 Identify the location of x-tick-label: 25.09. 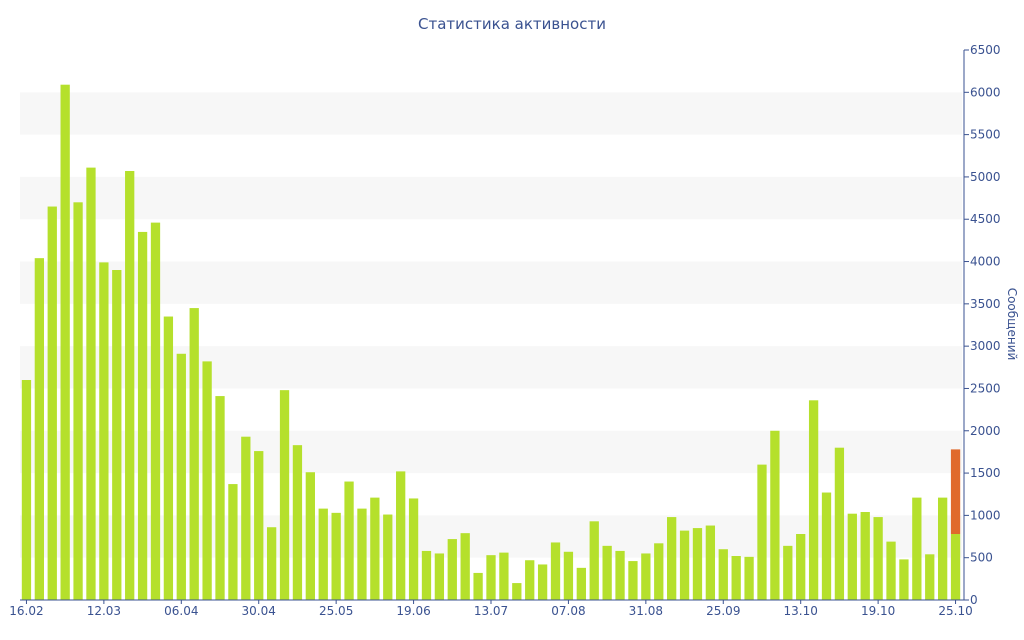
(723, 611).